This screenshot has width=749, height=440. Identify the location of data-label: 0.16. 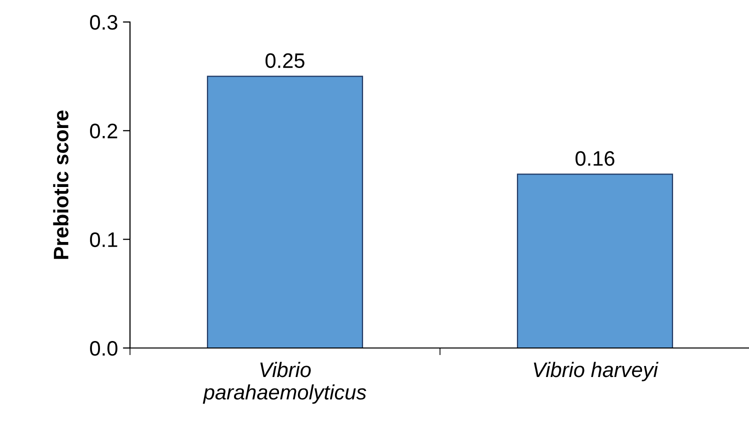
(595, 158).